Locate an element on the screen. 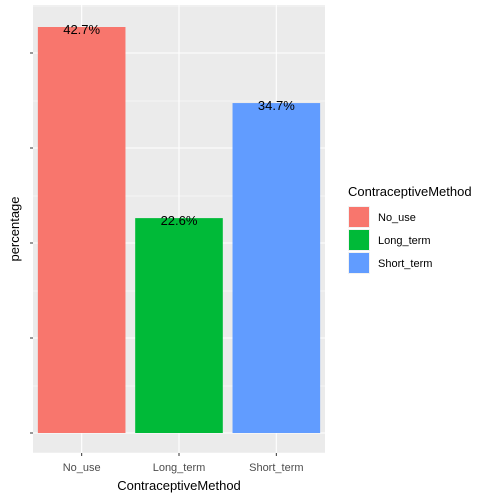 The width and height of the screenshot is (500, 500). bar-no-use is located at coordinates (81, 230).